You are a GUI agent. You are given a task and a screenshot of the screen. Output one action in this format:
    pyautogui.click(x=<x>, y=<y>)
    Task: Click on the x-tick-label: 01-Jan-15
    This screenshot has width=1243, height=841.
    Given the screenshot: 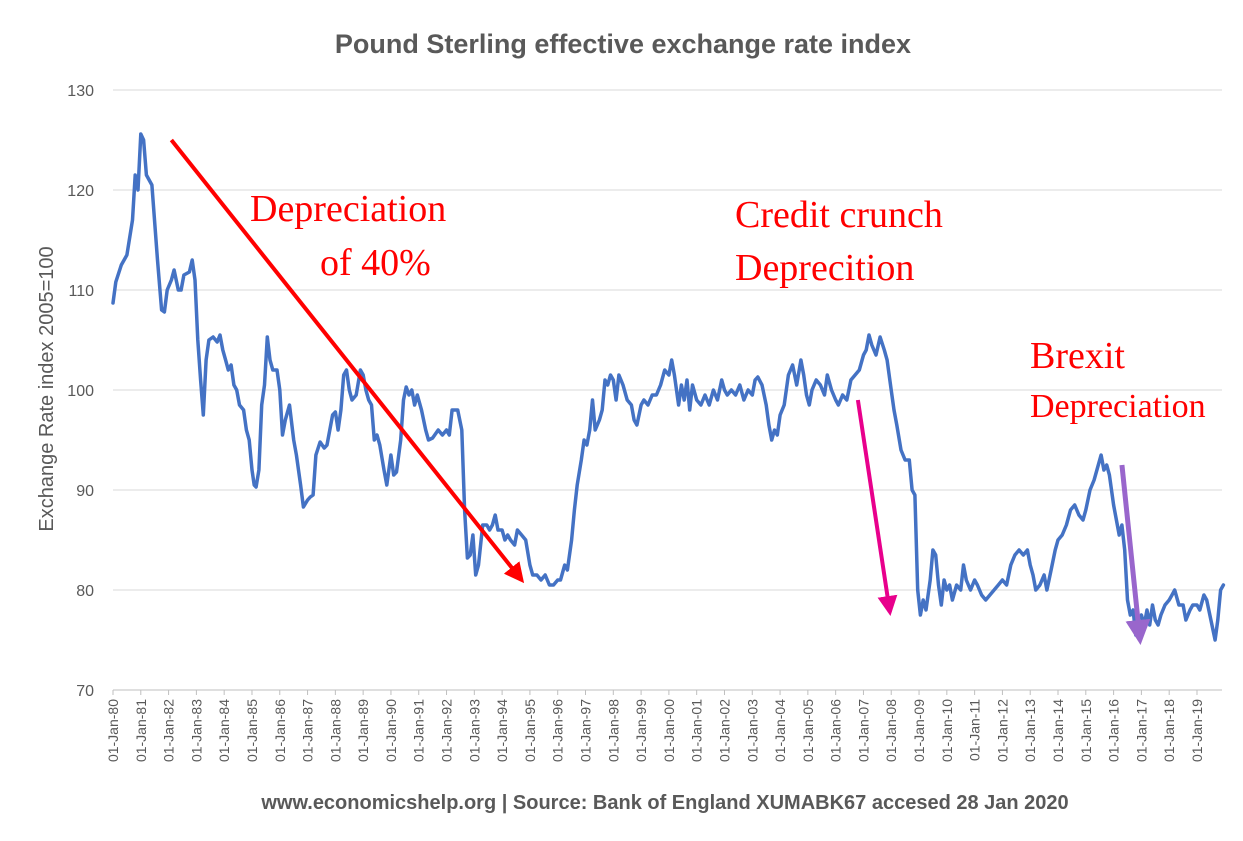 What is the action you would take?
    pyautogui.click(x=1086, y=730)
    